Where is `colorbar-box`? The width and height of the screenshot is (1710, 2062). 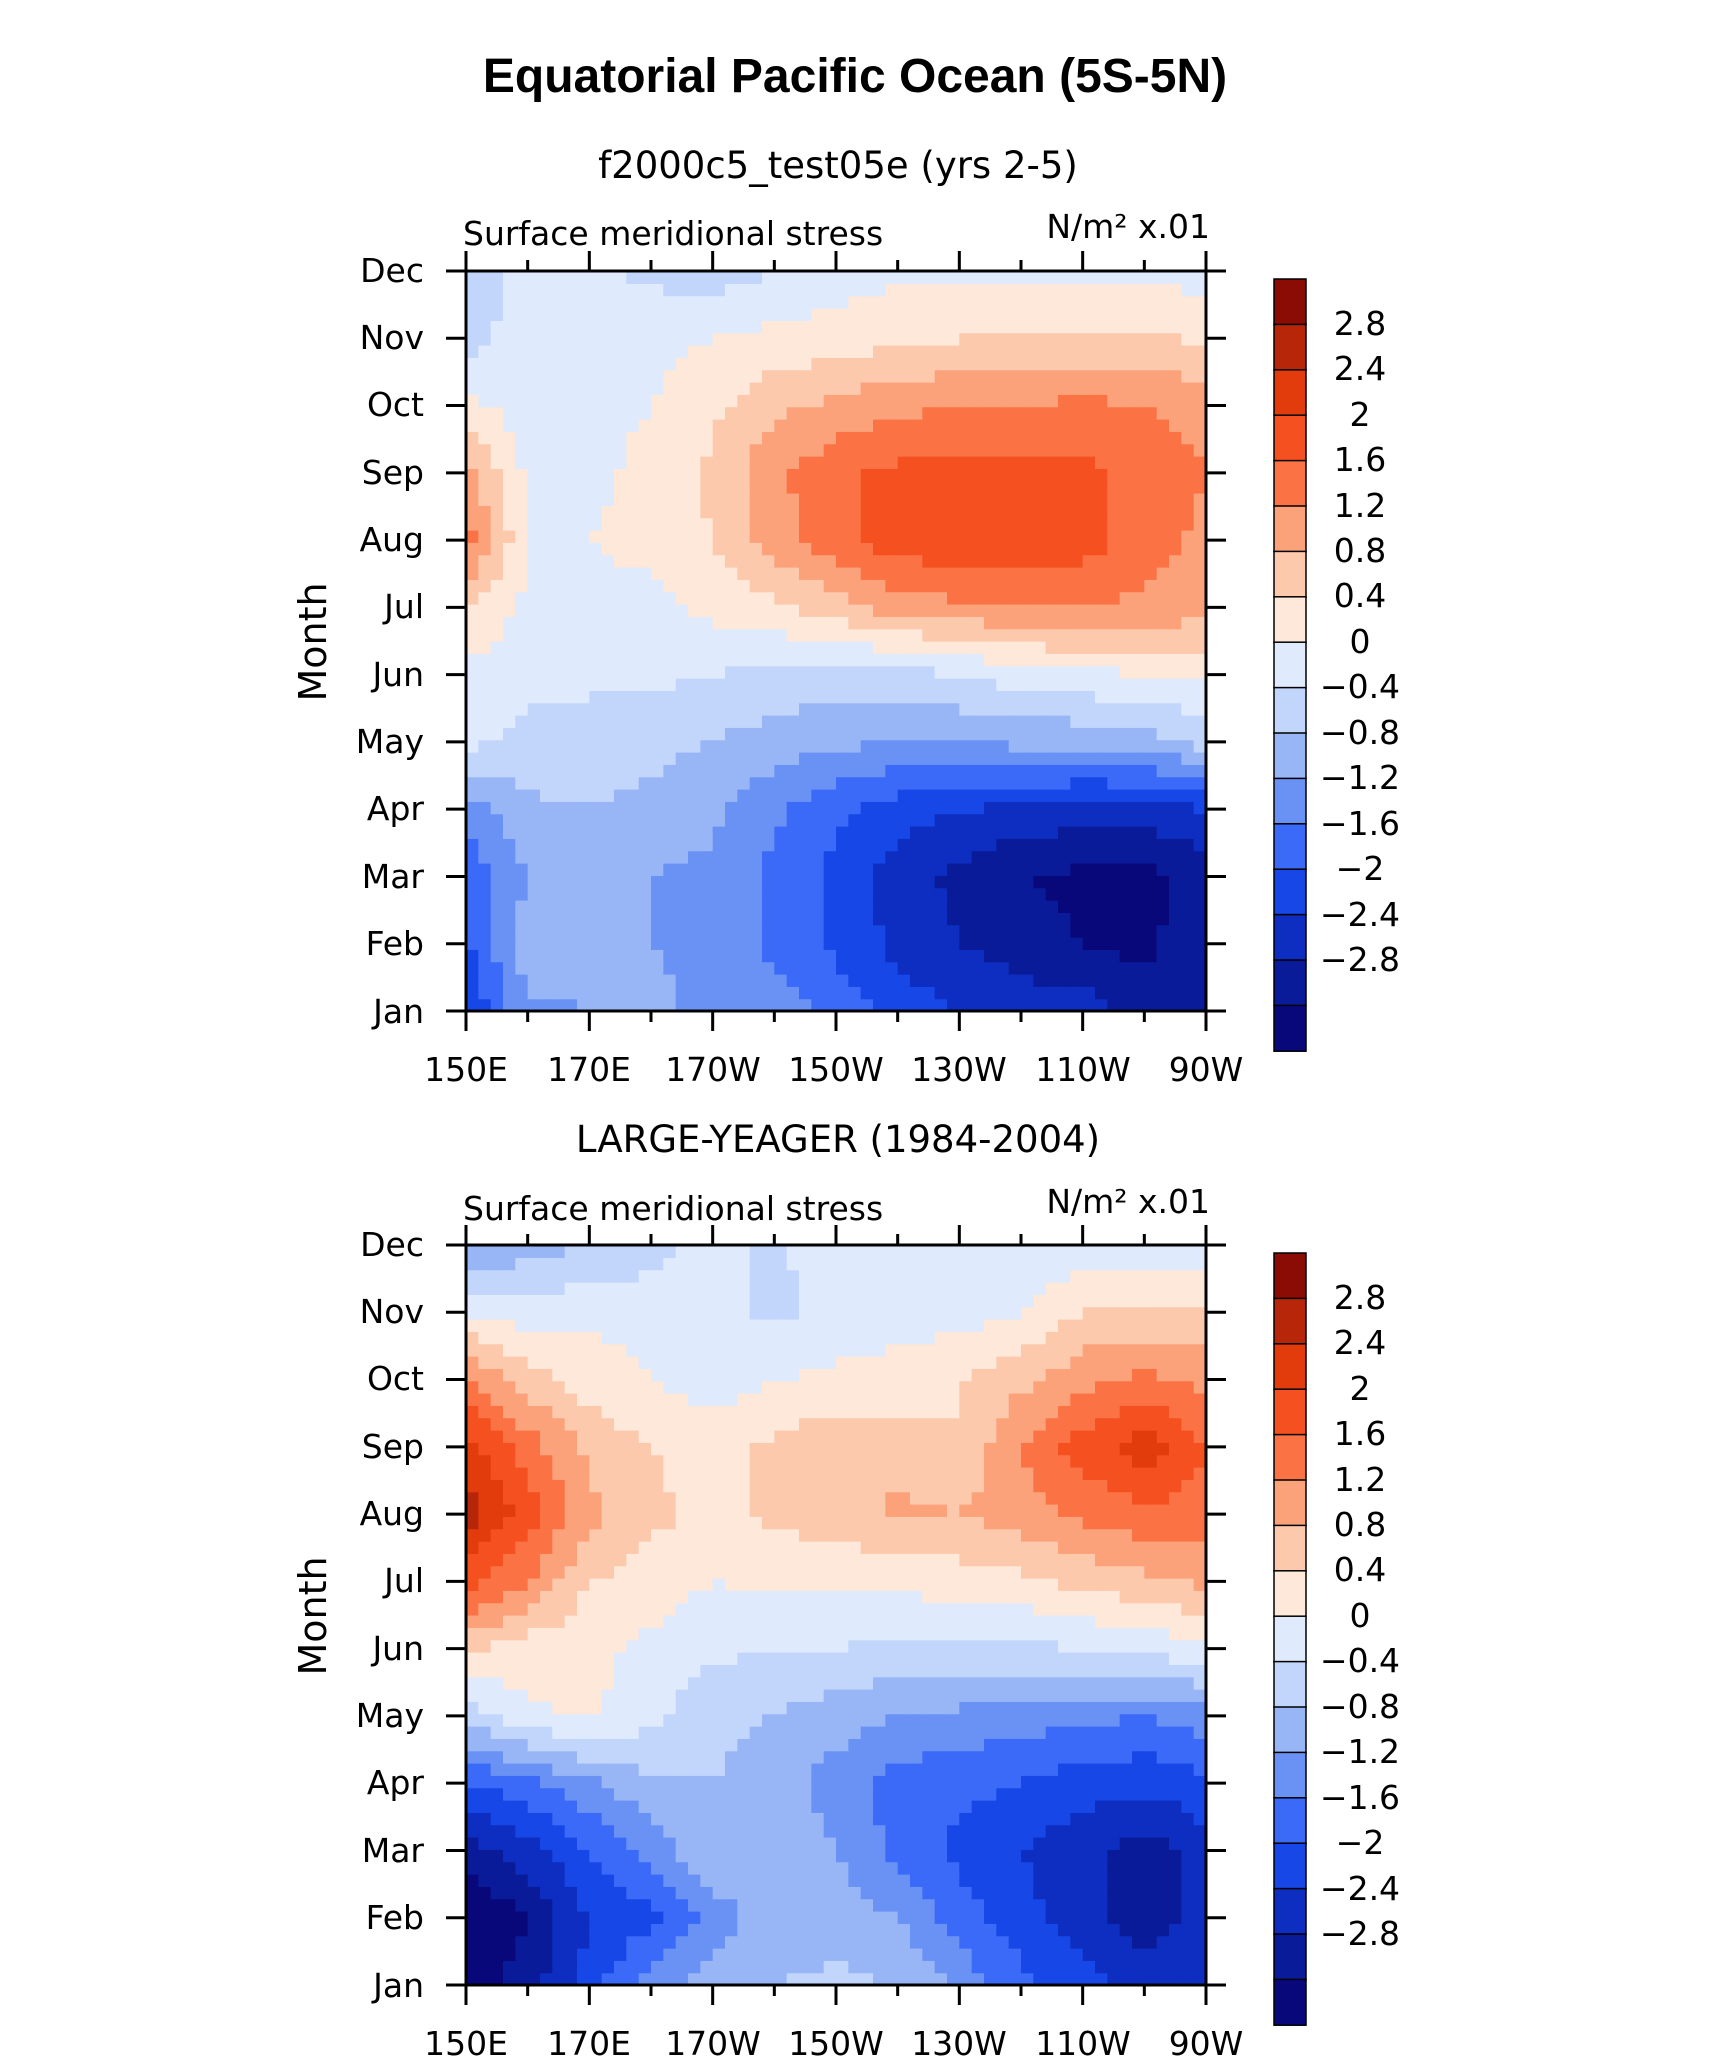 colorbar-box is located at coordinates (1290, 665).